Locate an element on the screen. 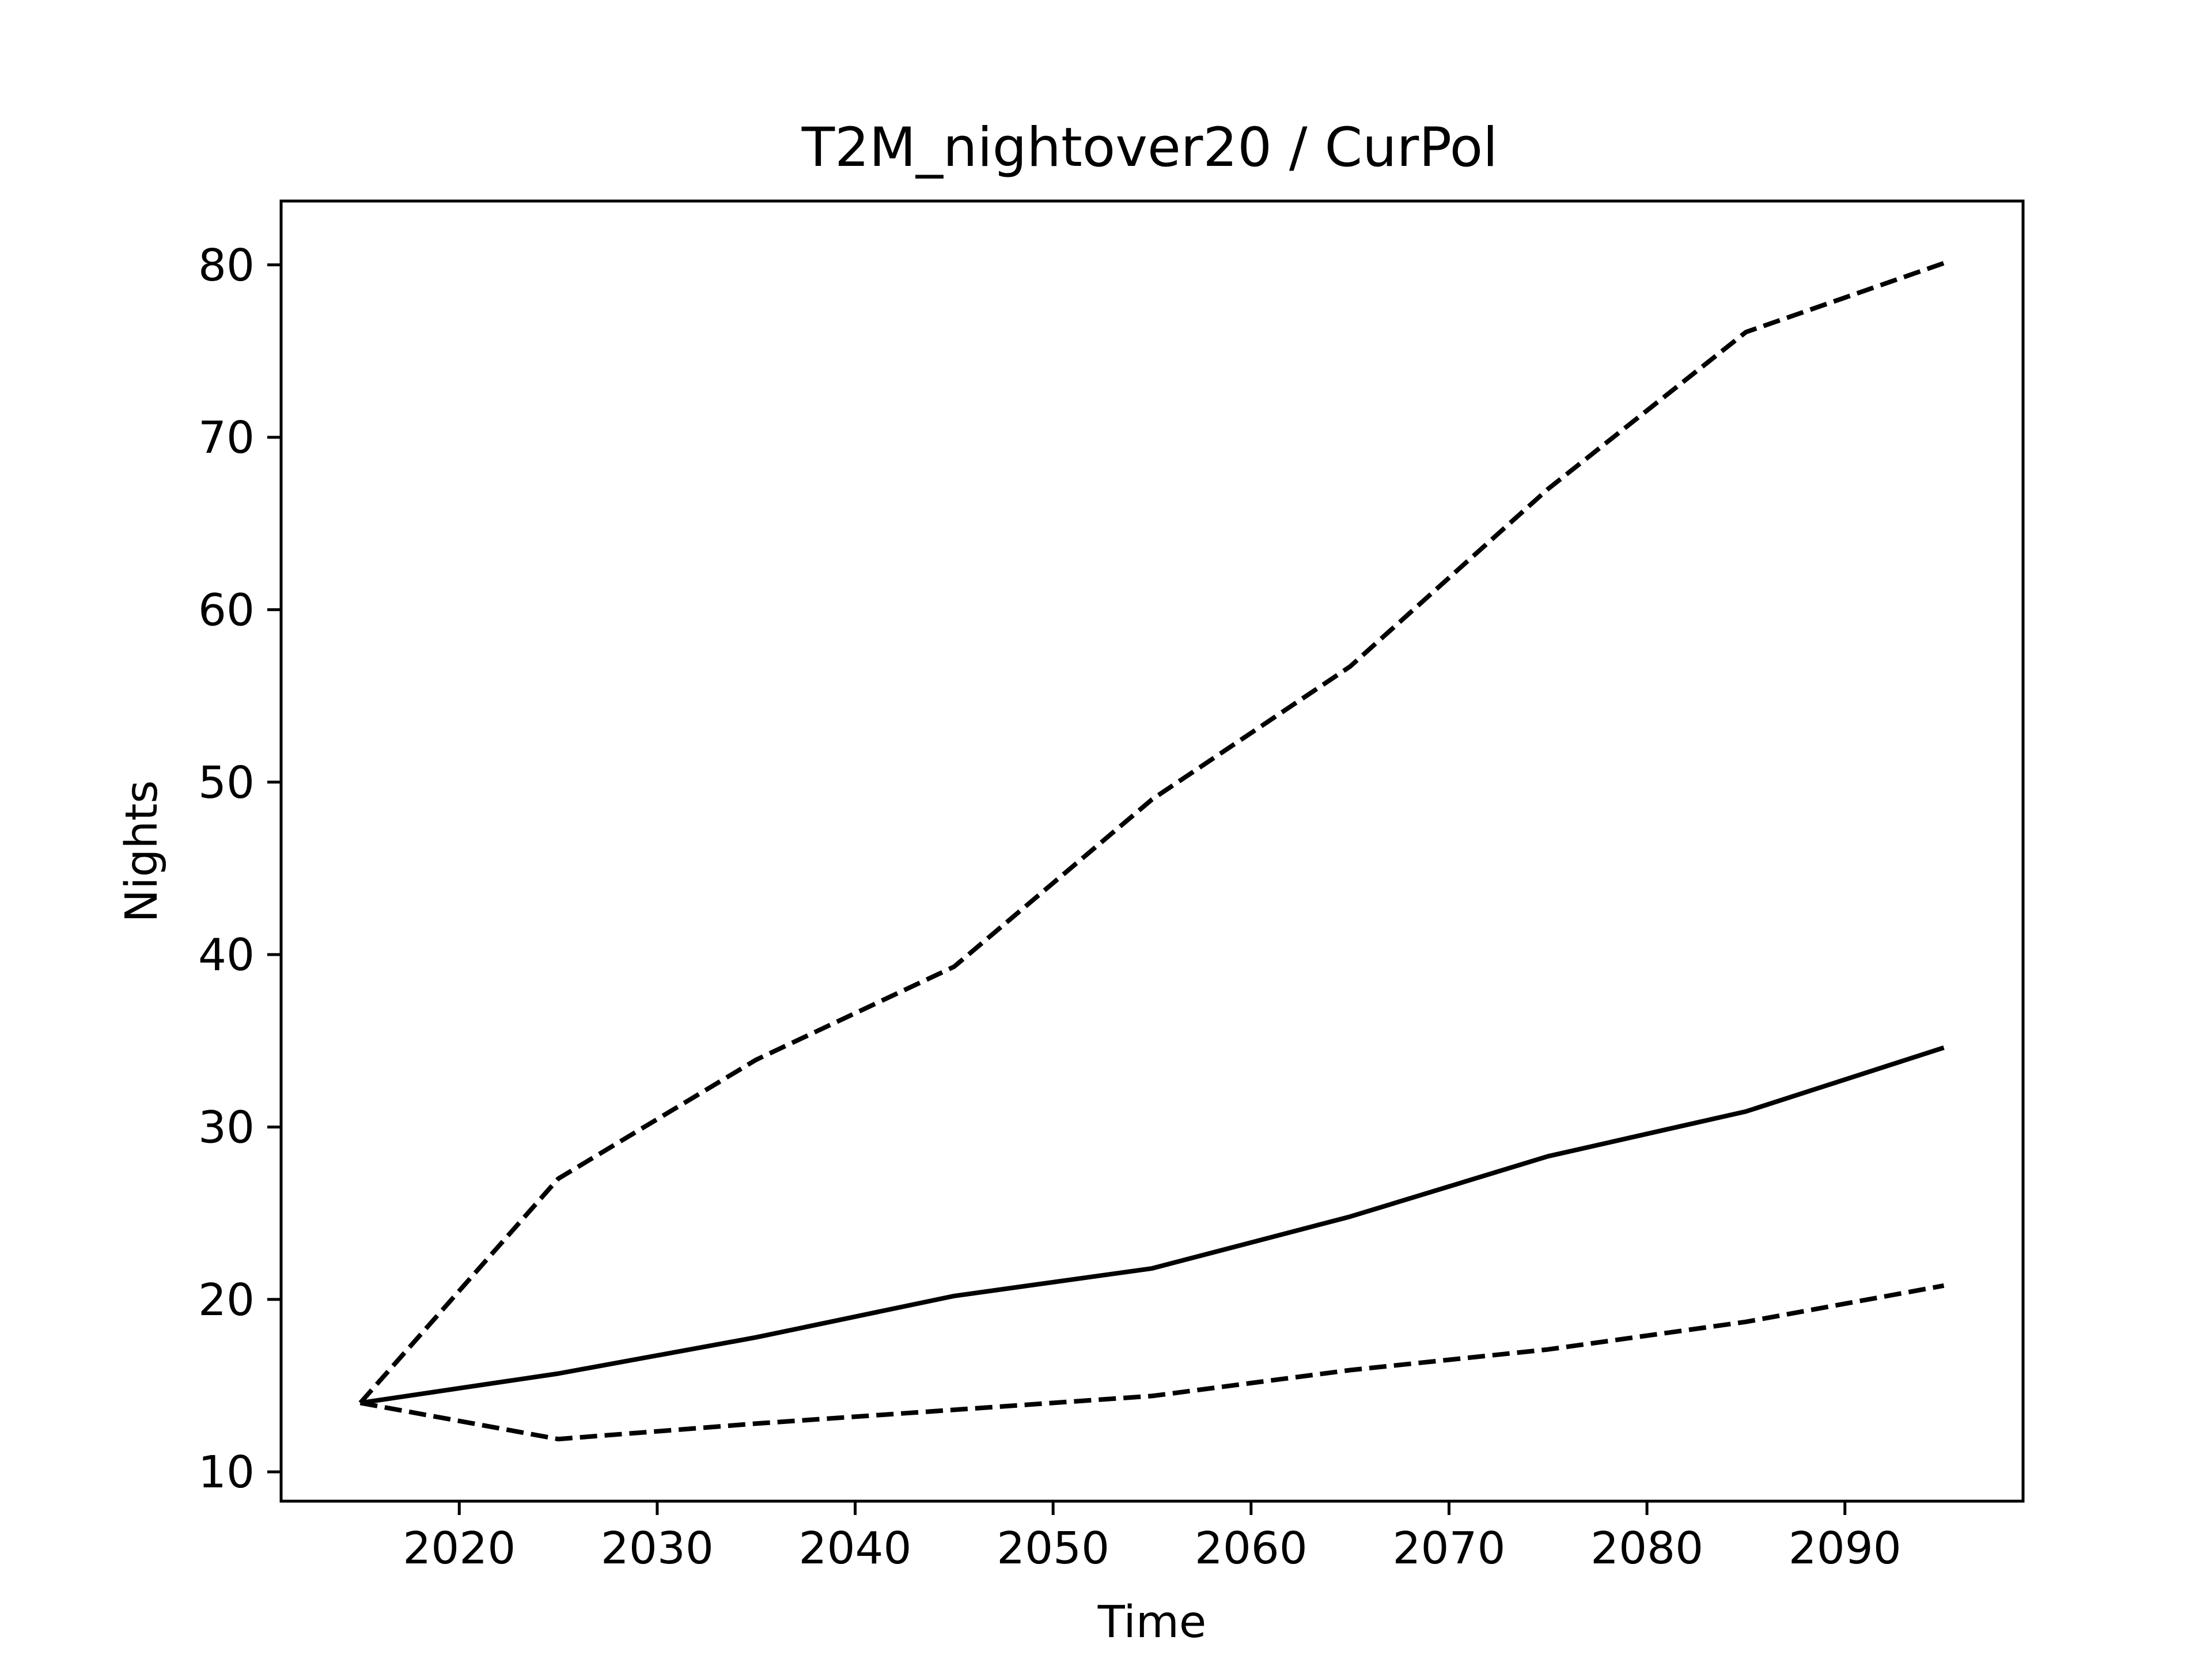 The height and width of the screenshot is (1659, 2212). x-axis-label: Time is located at coordinates (1151, 1622).